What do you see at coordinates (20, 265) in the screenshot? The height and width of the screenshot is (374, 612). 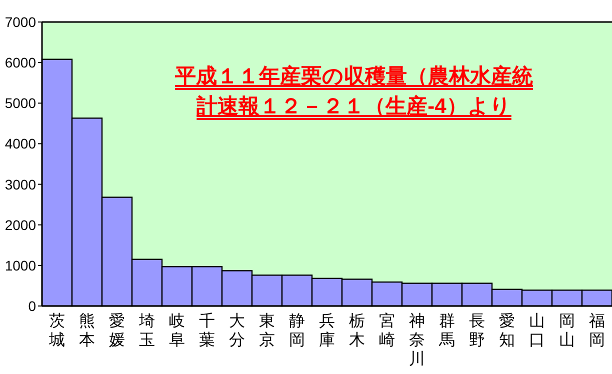 I see `y-tick-label: 1000` at bounding box center [20, 265].